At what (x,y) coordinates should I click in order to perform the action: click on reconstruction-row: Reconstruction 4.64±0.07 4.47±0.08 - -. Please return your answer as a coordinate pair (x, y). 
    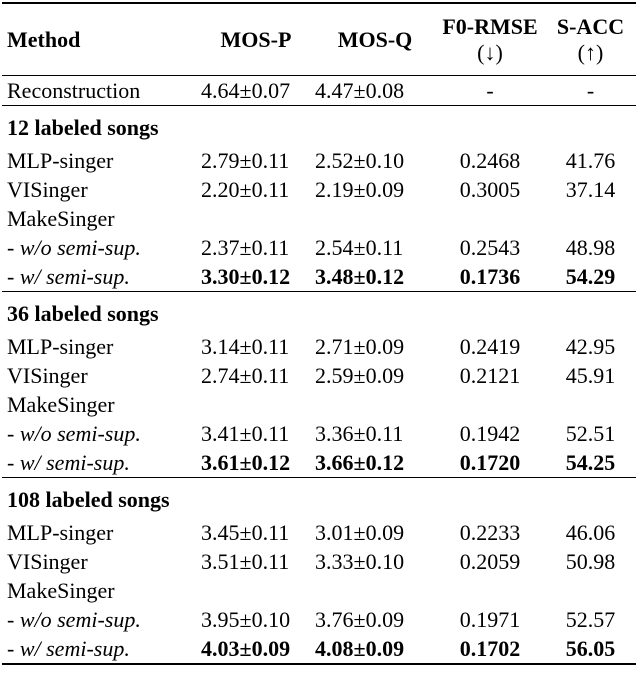
    Looking at the image, I should click on (319, 91).